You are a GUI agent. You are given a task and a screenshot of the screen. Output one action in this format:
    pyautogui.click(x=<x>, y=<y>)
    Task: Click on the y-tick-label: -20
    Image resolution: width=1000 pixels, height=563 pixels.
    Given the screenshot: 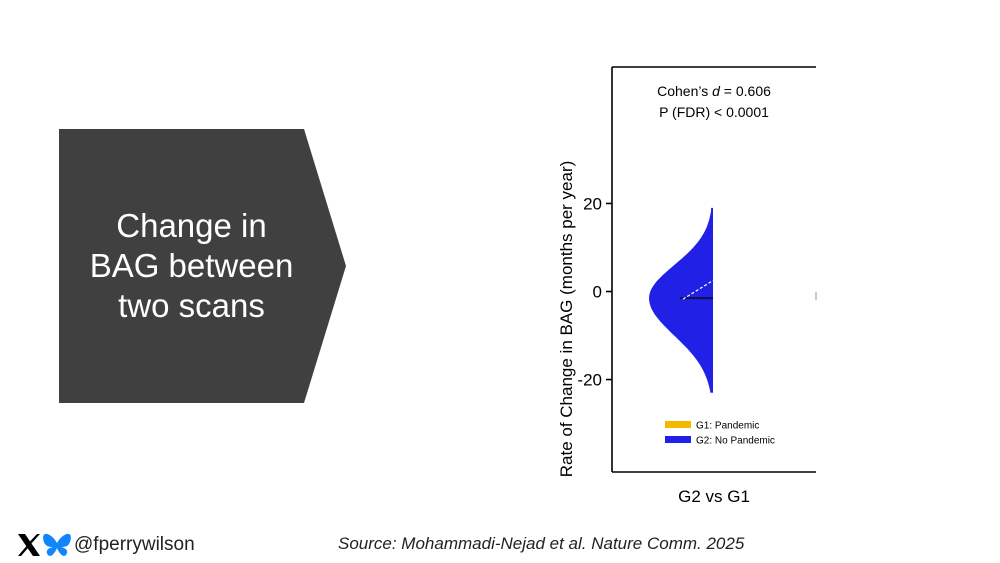 What is the action you would take?
    pyautogui.click(x=589, y=380)
    